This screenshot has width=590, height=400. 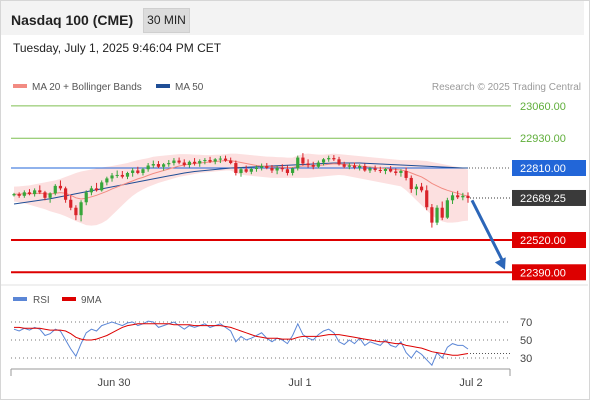 I want to click on rsi-ma-legend-swatch, so click(x=69, y=299).